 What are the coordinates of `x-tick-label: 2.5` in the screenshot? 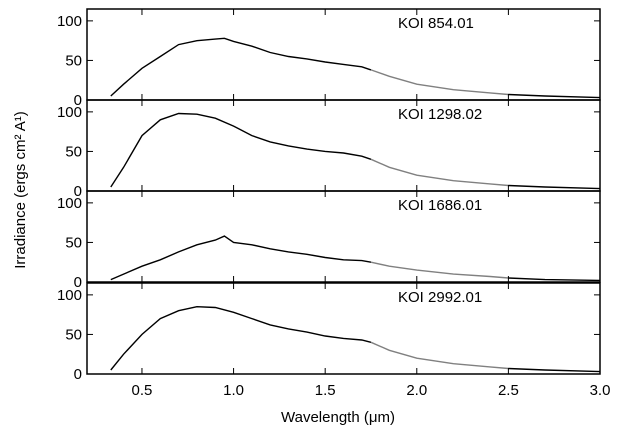 It's located at (508, 390).